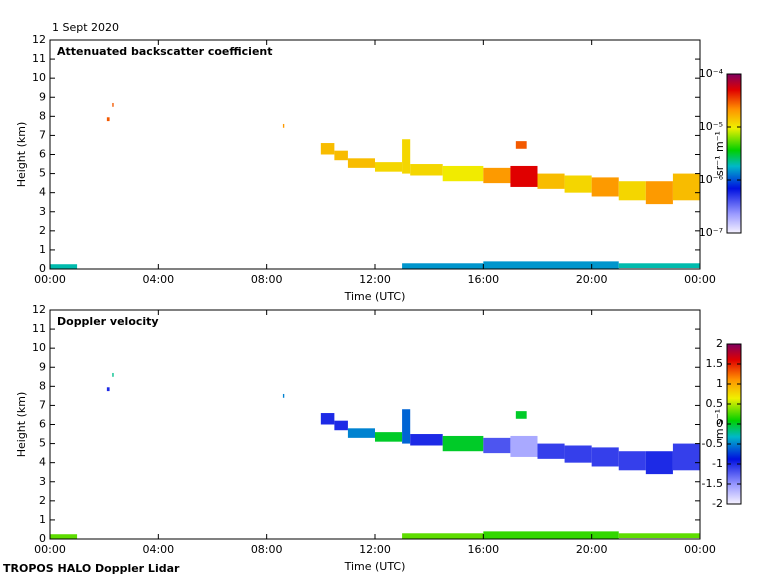  Describe the element at coordinates (717, 463) in the screenshot. I see `colorbar-tick-label: -1` at that location.